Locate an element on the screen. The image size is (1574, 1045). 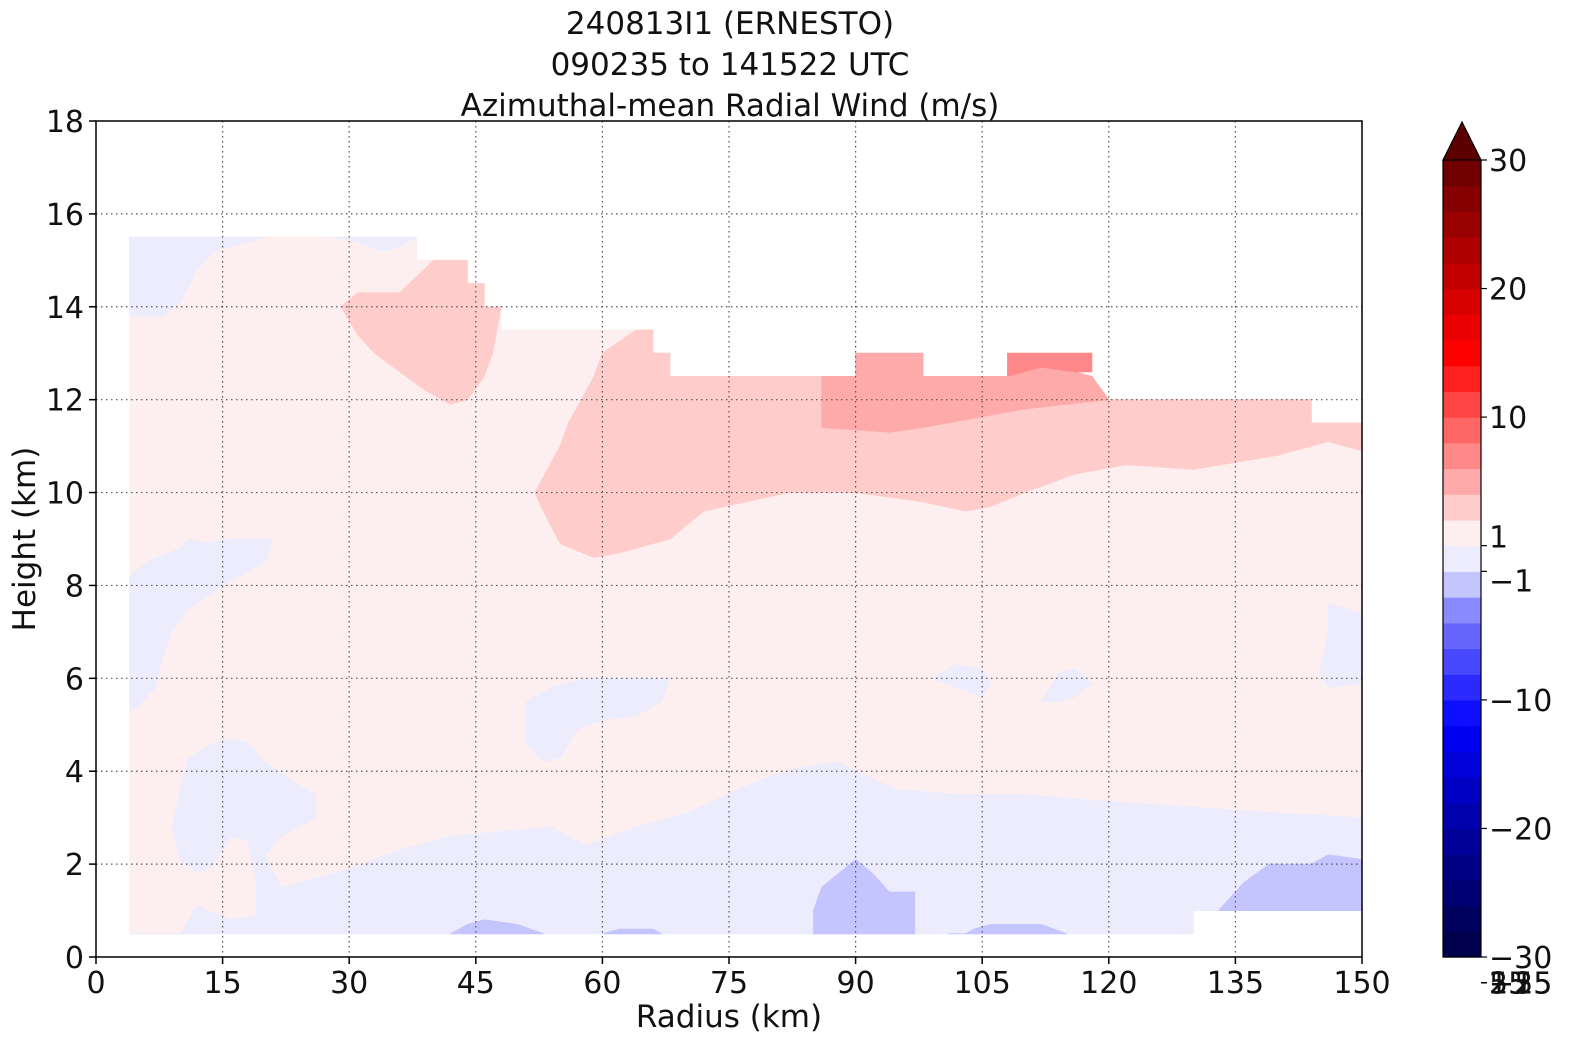
x-tick-label: 120 is located at coordinates (1108, 983).